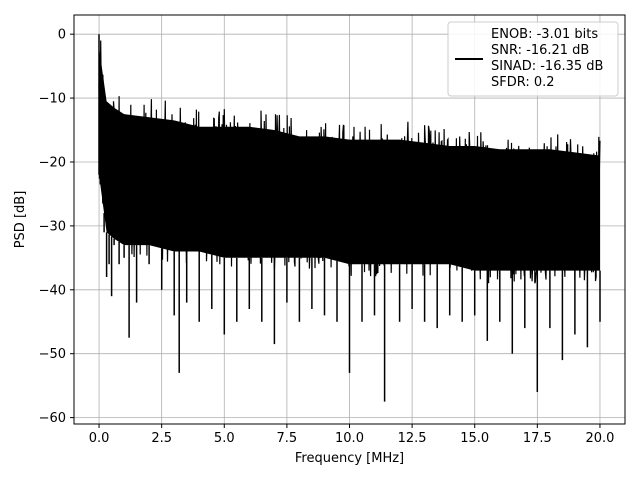 The width and height of the screenshot is (640, 480). What do you see at coordinates (349, 458) in the screenshot?
I see `x-axis-label: Frequency [MHz]` at bounding box center [349, 458].